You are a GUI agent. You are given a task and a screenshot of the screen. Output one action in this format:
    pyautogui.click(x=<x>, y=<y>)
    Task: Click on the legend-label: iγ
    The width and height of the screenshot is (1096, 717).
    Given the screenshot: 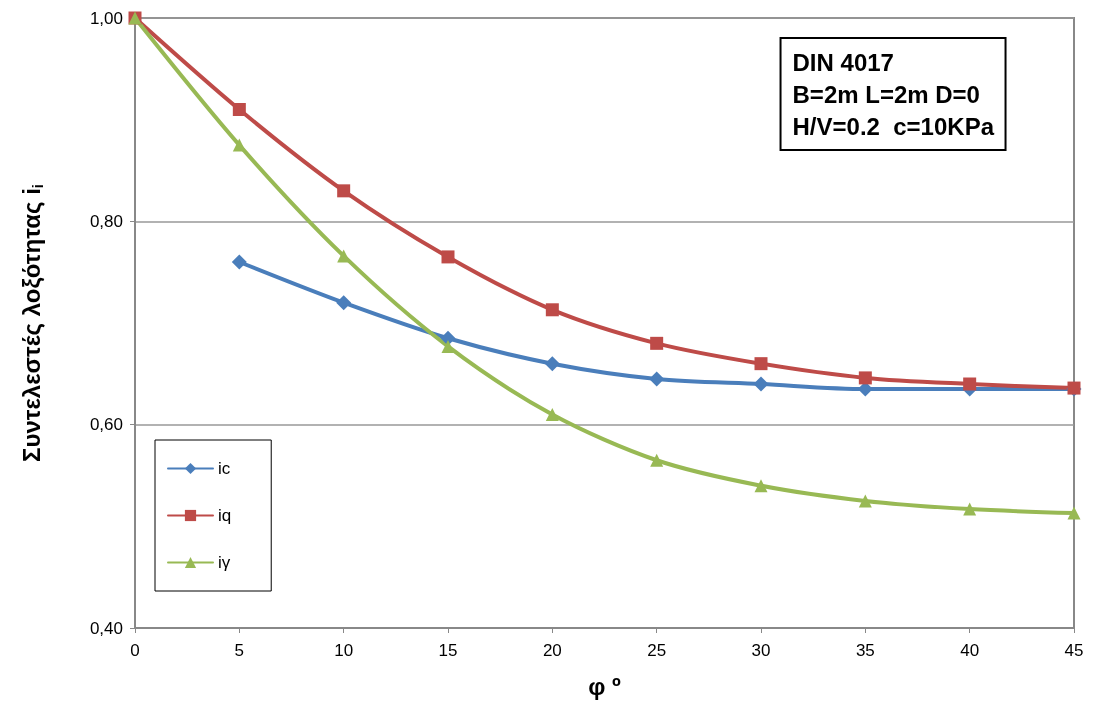 What is the action you would take?
    pyautogui.click(x=224, y=562)
    